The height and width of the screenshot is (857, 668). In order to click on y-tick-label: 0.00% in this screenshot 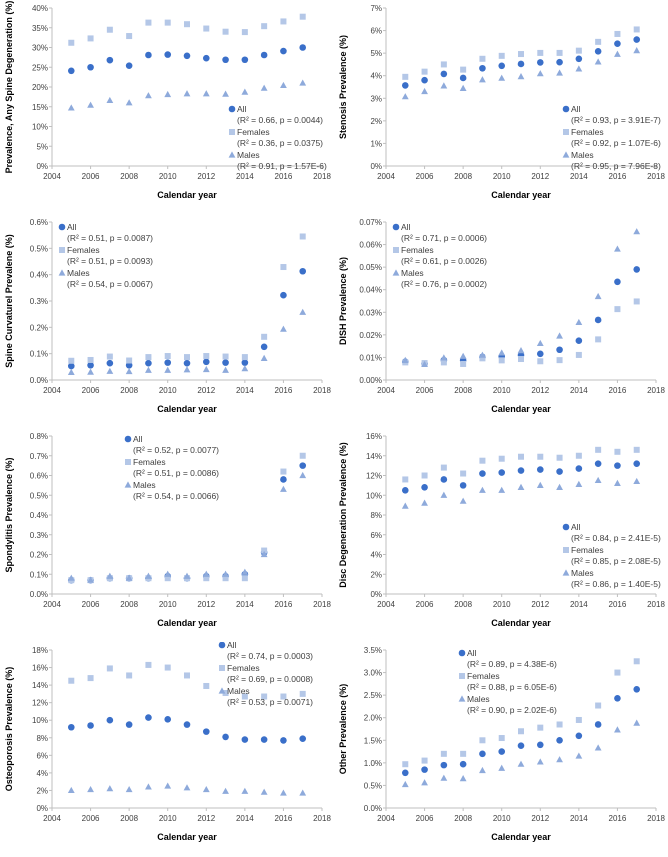, I will do `click(370, 380)`.